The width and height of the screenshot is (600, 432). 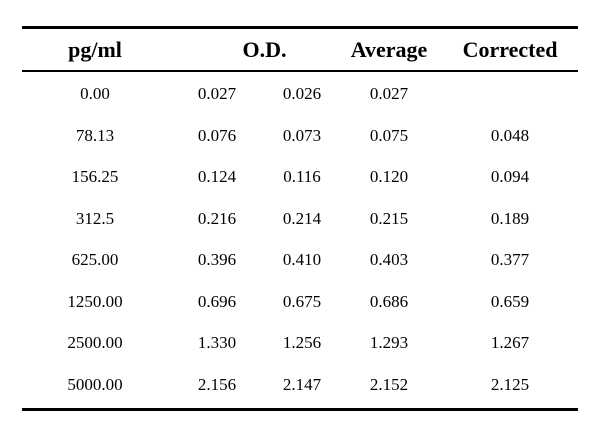 What do you see at coordinates (510, 260) in the screenshot?
I see `cell-corrected: 0.377` at bounding box center [510, 260].